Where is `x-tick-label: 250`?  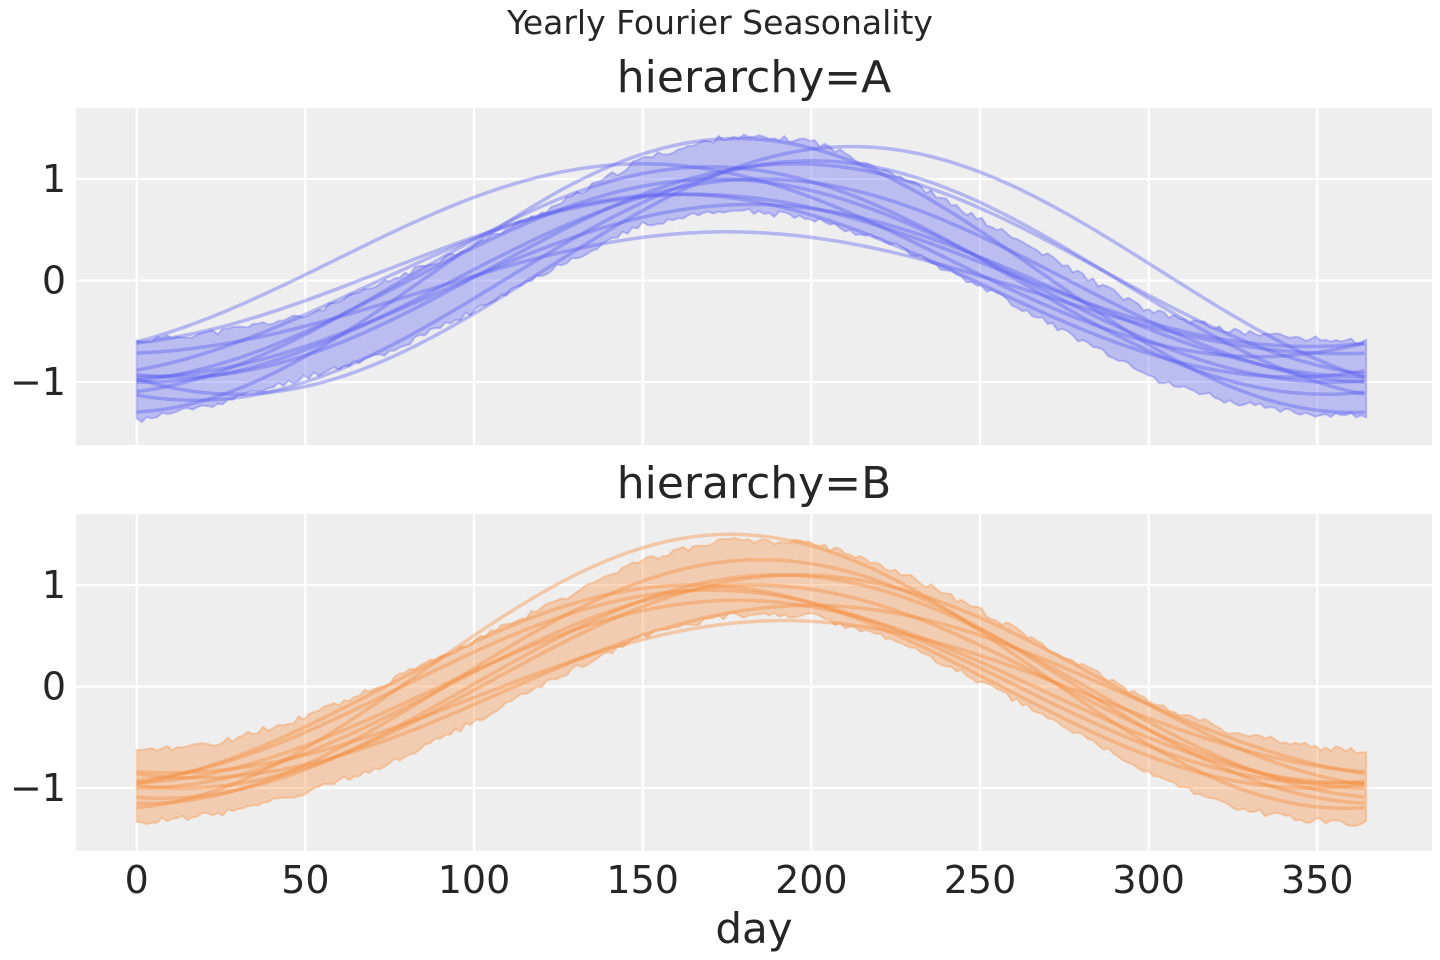 x-tick-label: 250 is located at coordinates (980, 880).